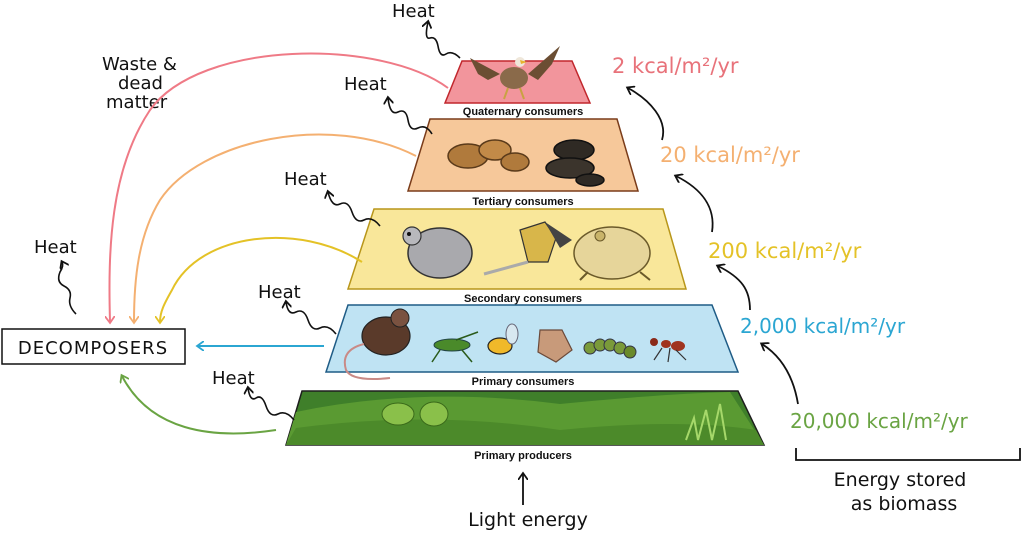 The width and height of the screenshot is (1024, 536). I want to click on tier-primary-consumers-label: Primary consumers, so click(523, 382).